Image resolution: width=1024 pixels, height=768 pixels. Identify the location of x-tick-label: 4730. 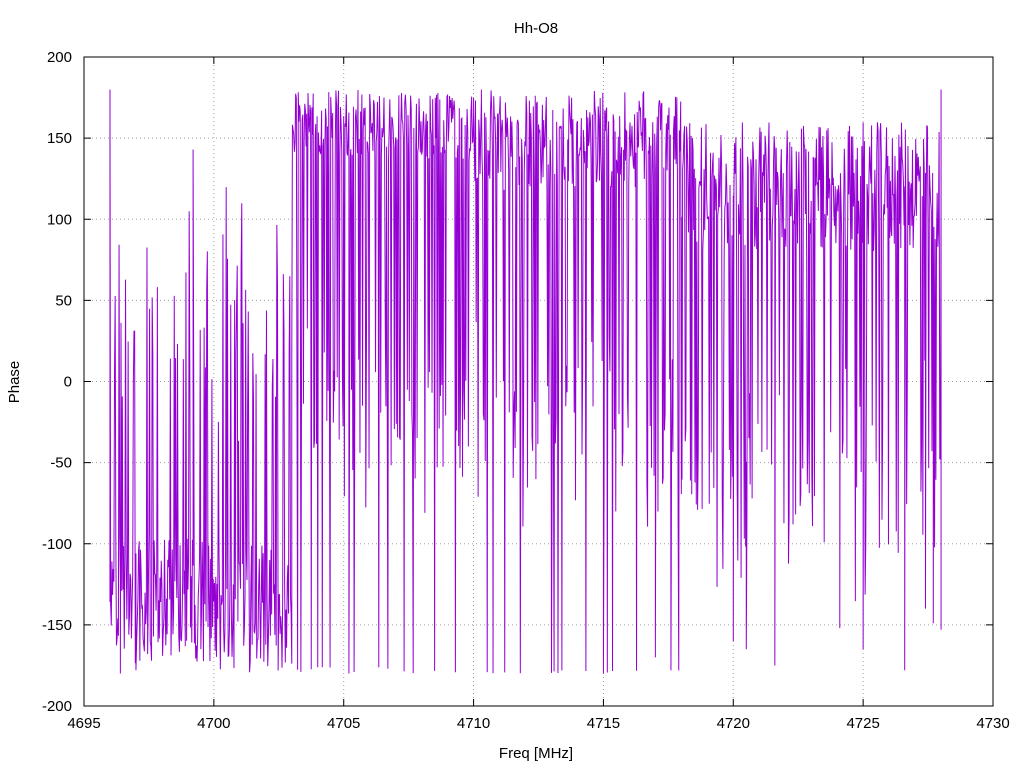
(992, 723).